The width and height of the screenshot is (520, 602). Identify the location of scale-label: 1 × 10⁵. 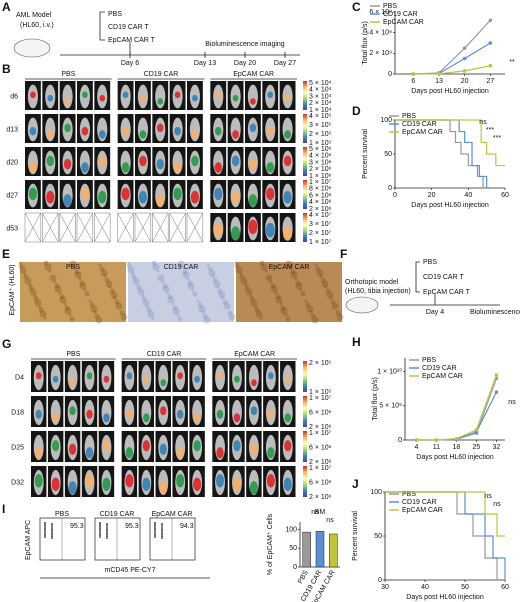
(320, 143).